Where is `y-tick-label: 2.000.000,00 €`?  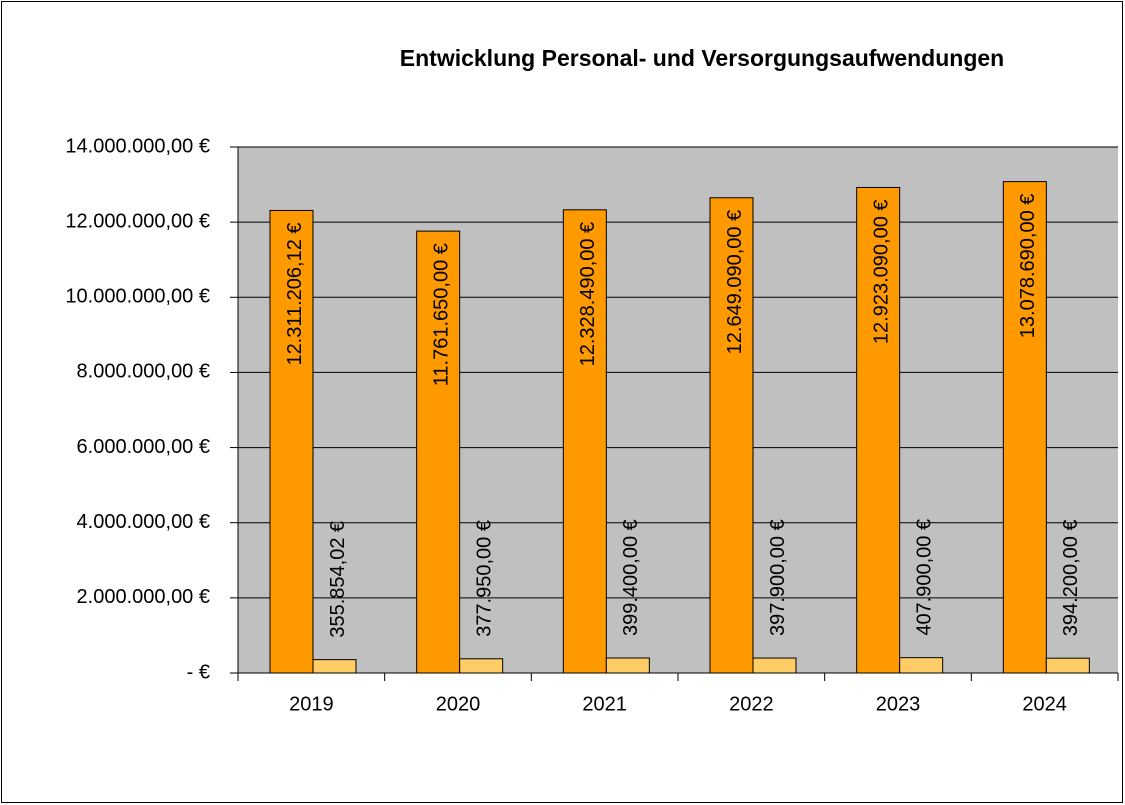 y-tick-label: 2.000.000,00 € is located at coordinates (143, 597).